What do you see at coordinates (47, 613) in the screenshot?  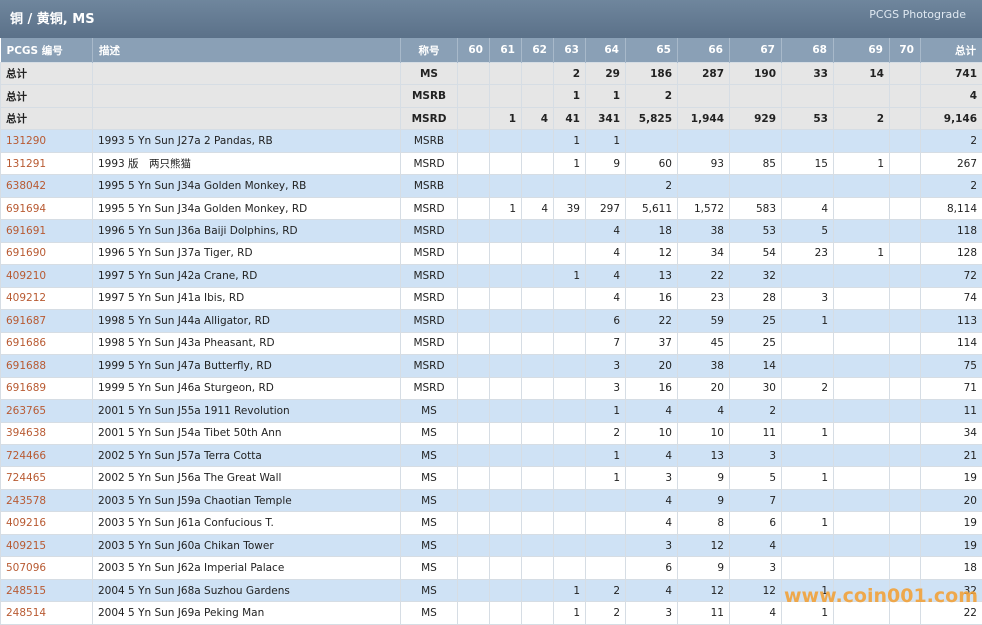 I see `pcgs-number: 248514` at bounding box center [47, 613].